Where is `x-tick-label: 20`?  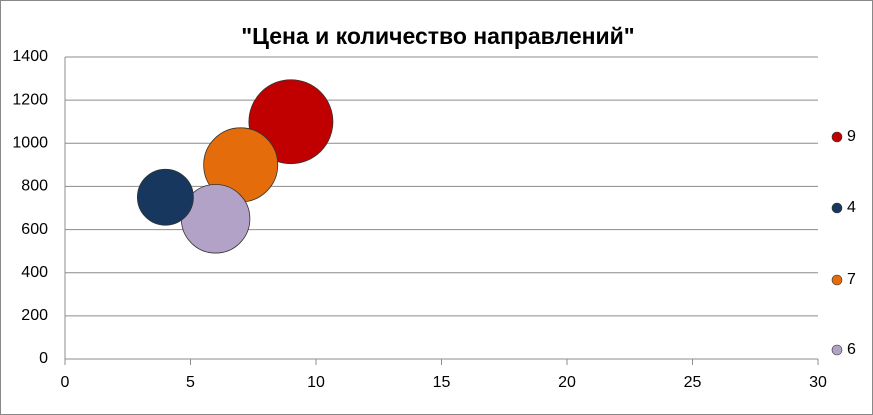
x-tick-label: 20 is located at coordinates (567, 382).